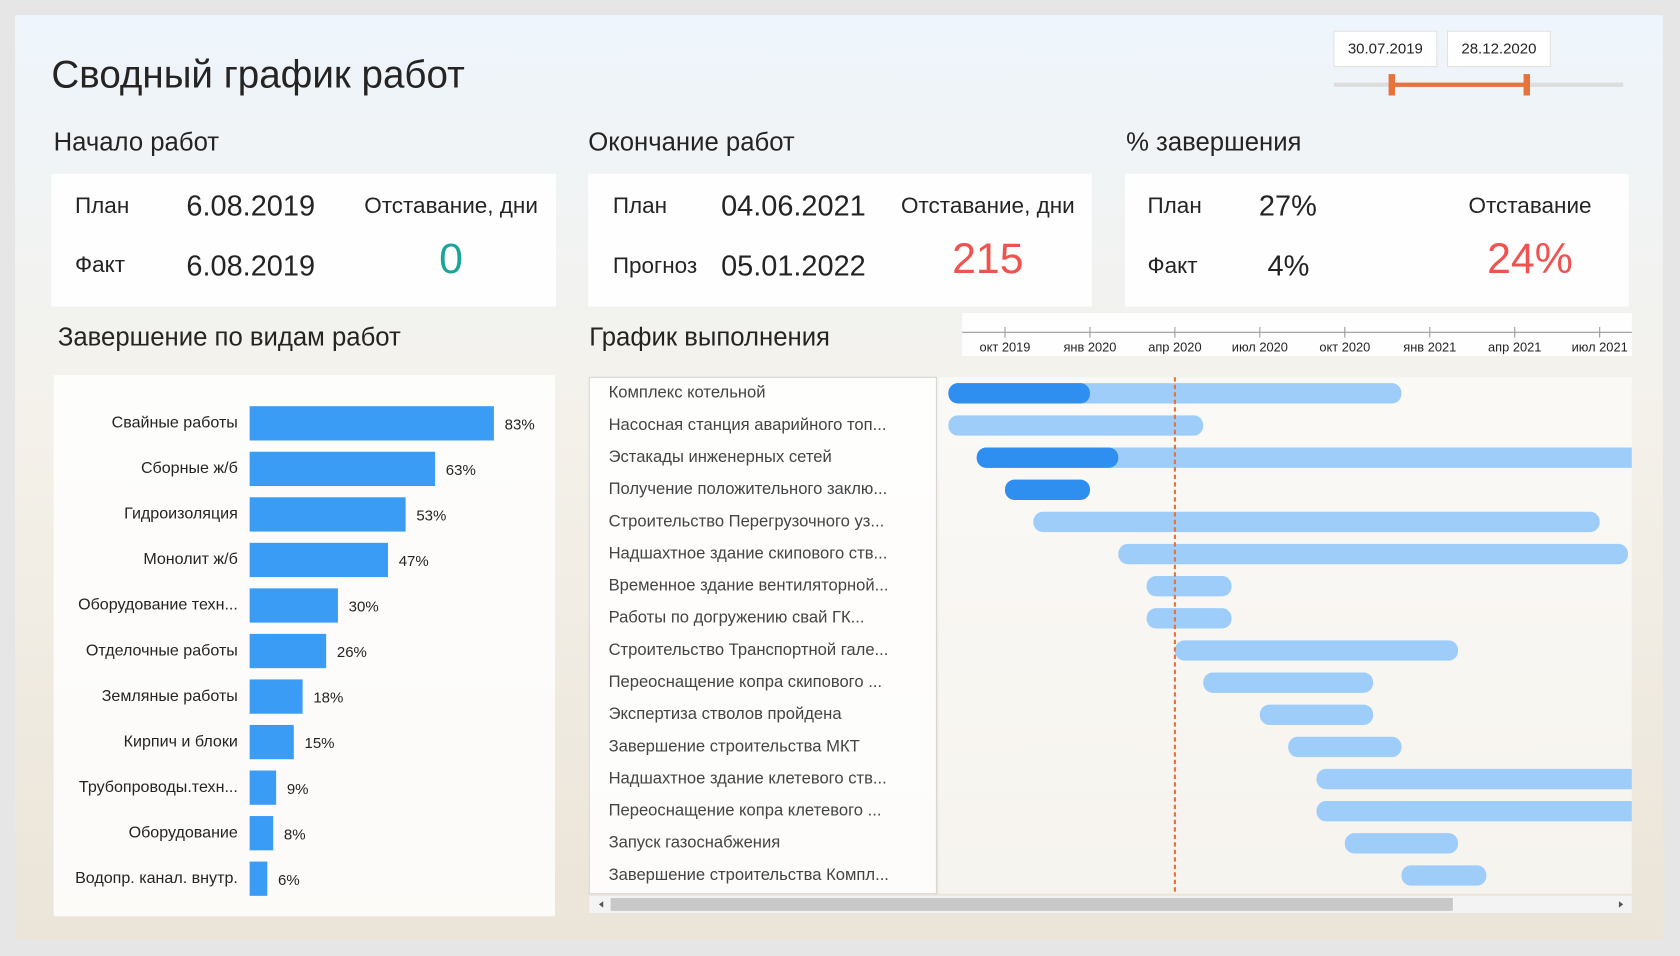  I want to click on x-tick-label: янв 2021, so click(1429, 347).